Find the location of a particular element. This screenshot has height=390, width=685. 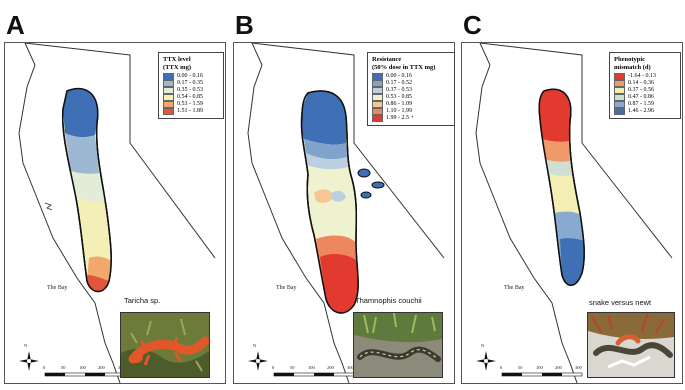

panel-letter: B is located at coordinates (244, 25).